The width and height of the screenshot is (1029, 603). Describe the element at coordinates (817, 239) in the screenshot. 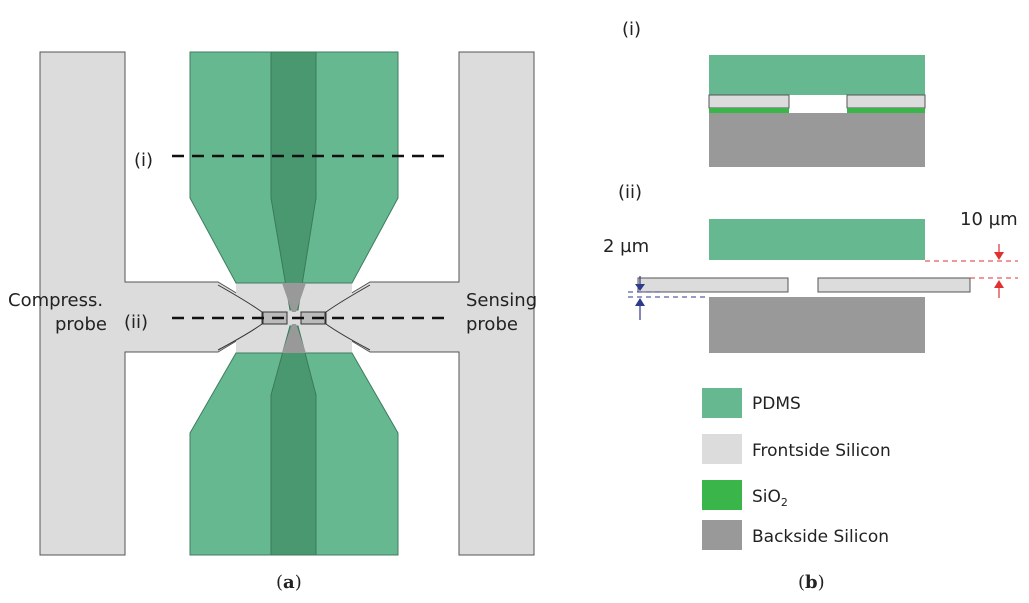

I see `section-ii-pdms` at that location.